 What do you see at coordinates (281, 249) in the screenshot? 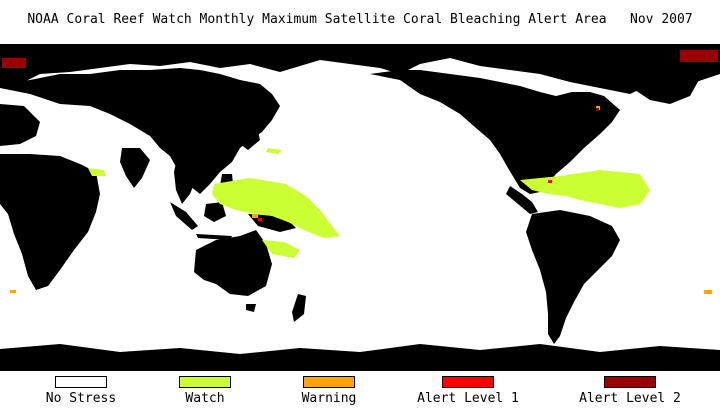
I see `watch-area-coral-sea` at bounding box center [281, 249].